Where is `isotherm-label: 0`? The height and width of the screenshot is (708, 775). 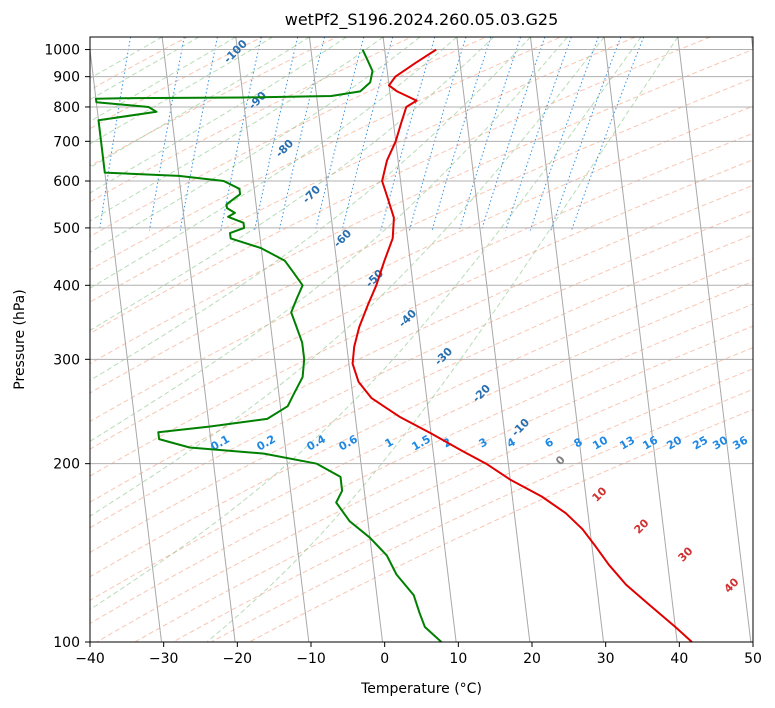
isotherm-label: 0 is located at coordinates (560, 460).